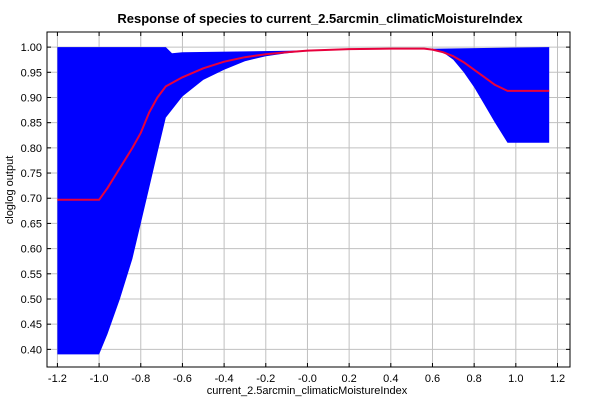 This screenshot has height=400, width=600. I want to click on y-axis-label: cloglog output, so click(10, 190).